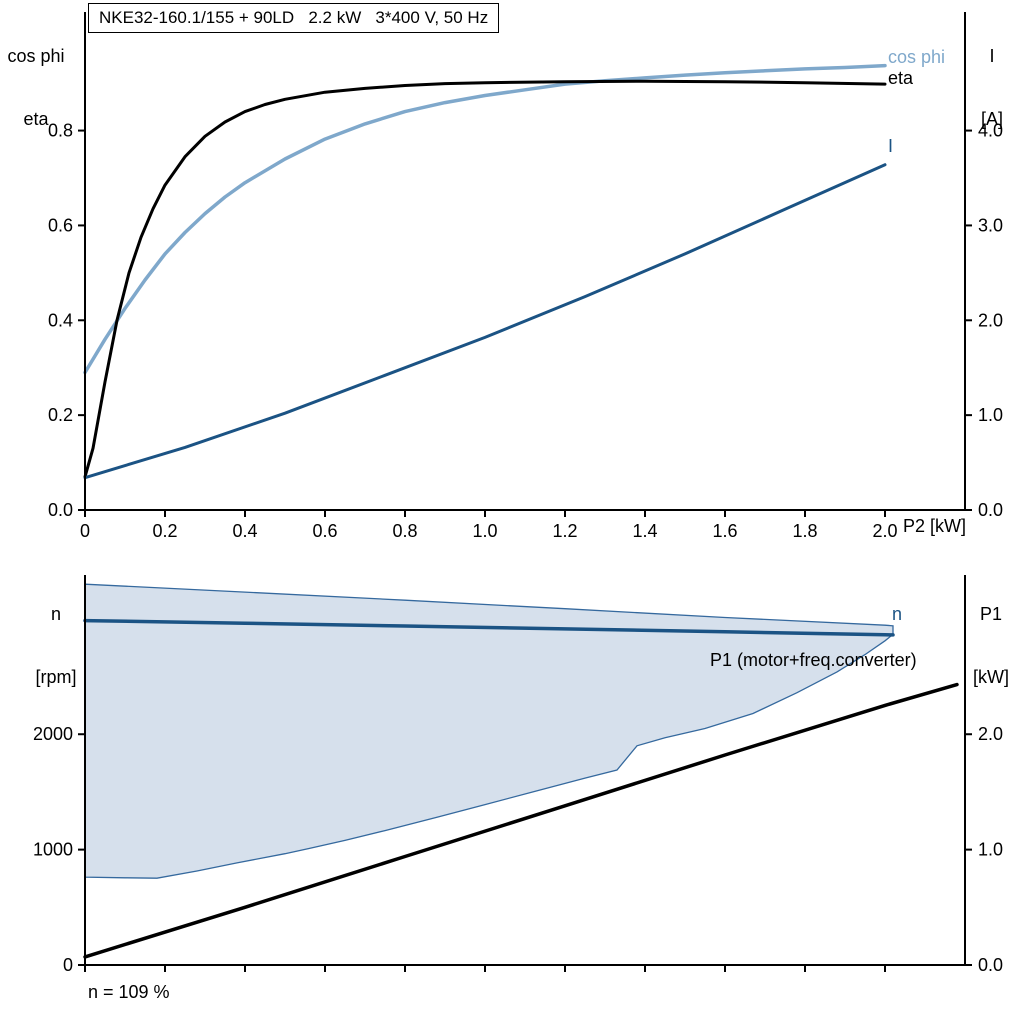 This screenshot has height=1024, width=1024. What do you see at coordinates (164, 531) in the screenshot?
I see `x-tick-label: 0.2` at bounding box center [164, 531].